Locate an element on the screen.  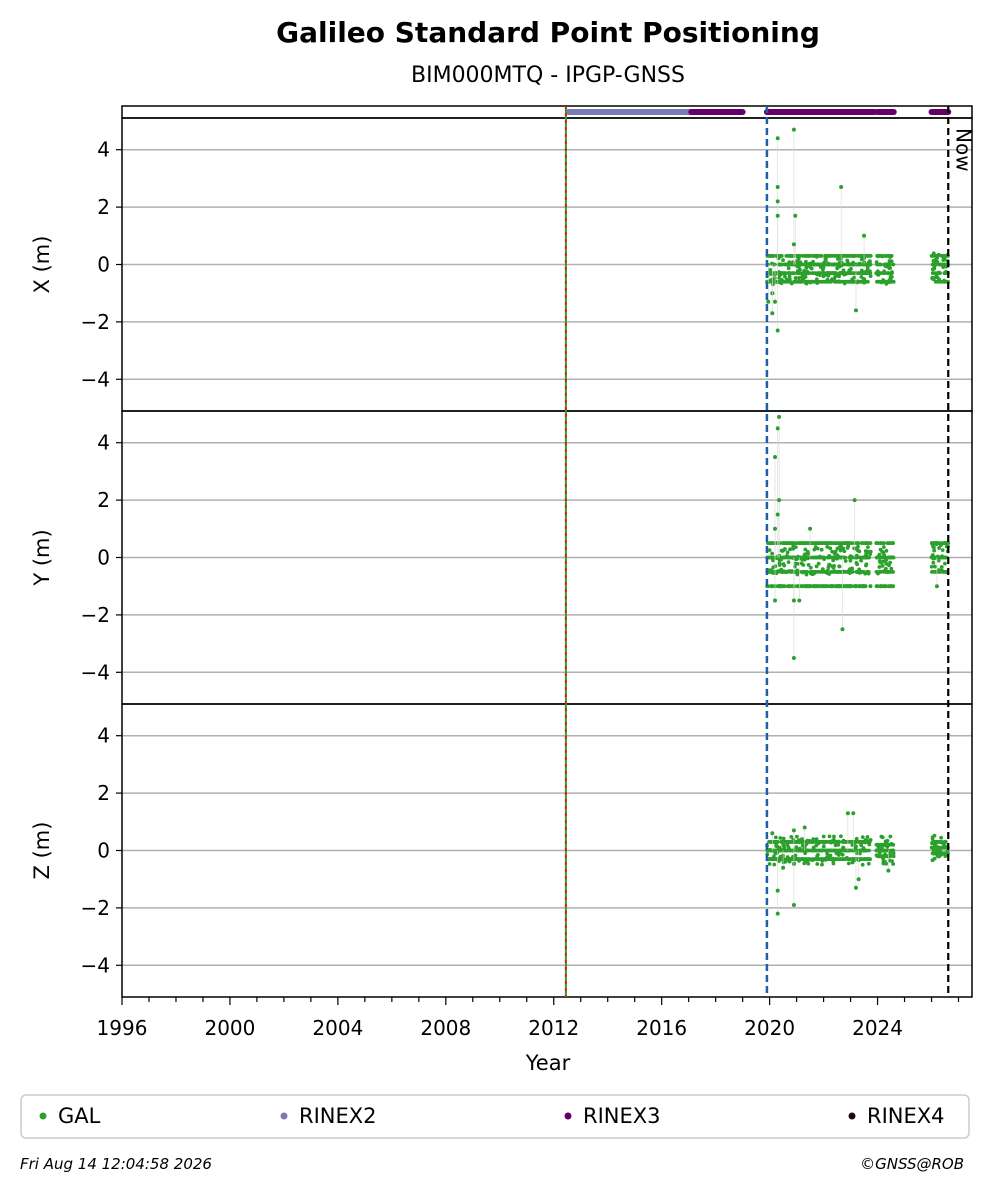
legend-marker is located at coordinates (568, 1116).